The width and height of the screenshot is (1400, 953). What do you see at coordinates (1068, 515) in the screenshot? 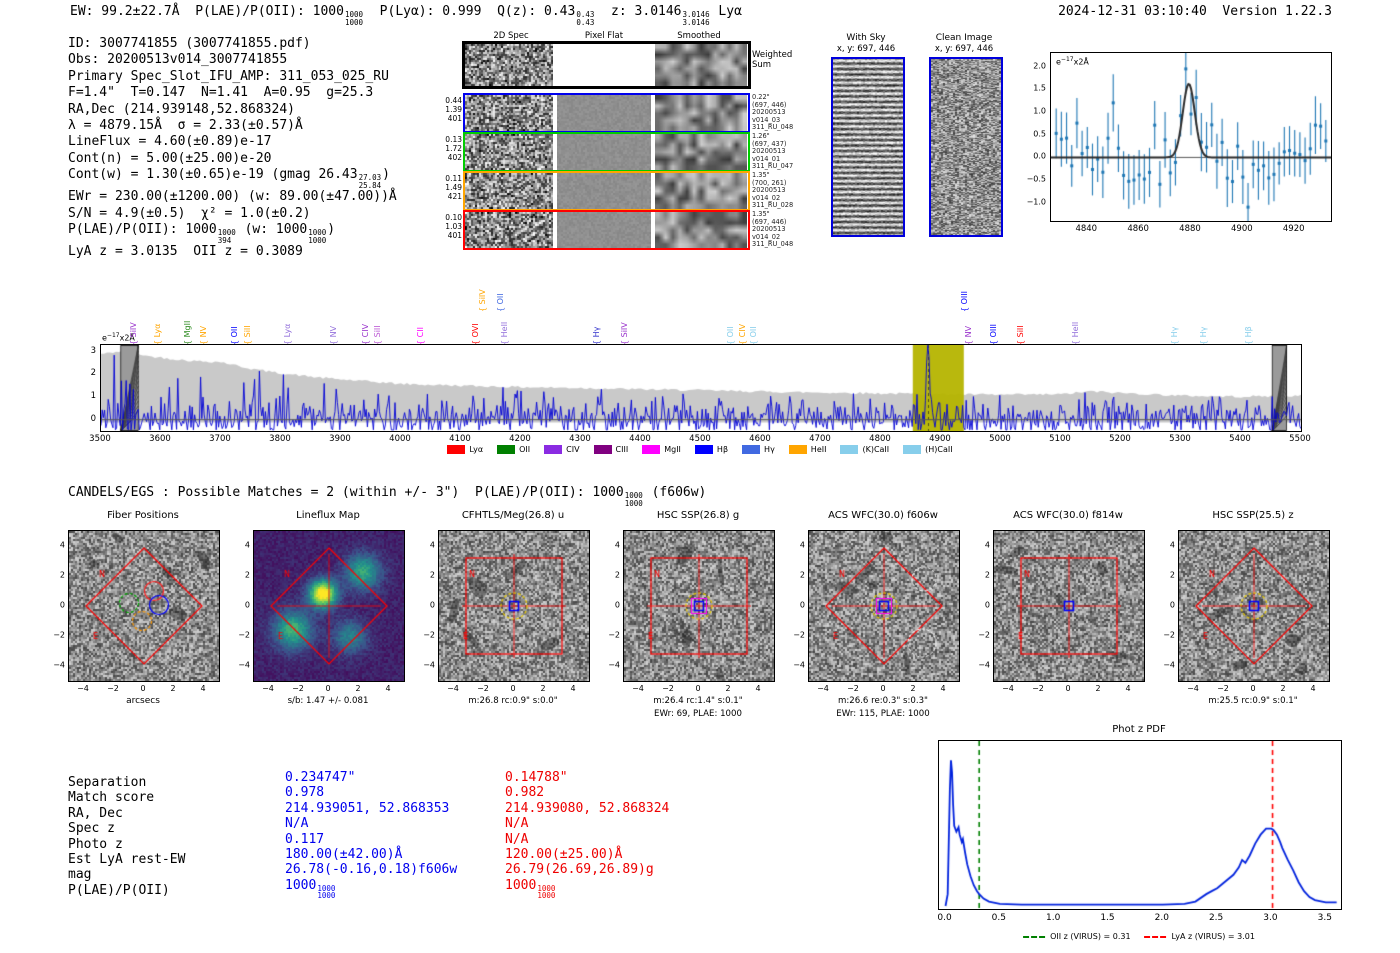
I see `cutout-title: ACS WFC(30.0) f814w` at bounding box center [1068, 515].